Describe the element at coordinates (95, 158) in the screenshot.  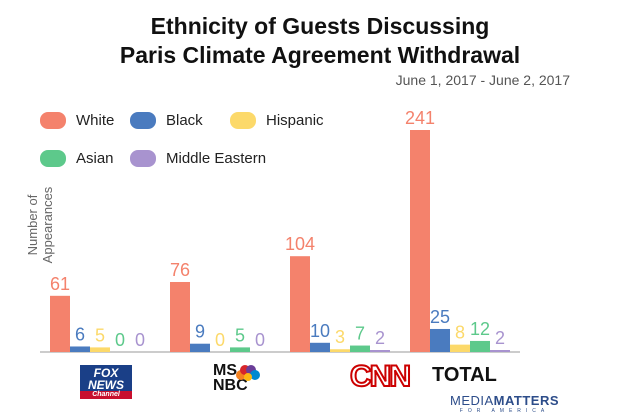
I see `legend-label: Asian` at that location.